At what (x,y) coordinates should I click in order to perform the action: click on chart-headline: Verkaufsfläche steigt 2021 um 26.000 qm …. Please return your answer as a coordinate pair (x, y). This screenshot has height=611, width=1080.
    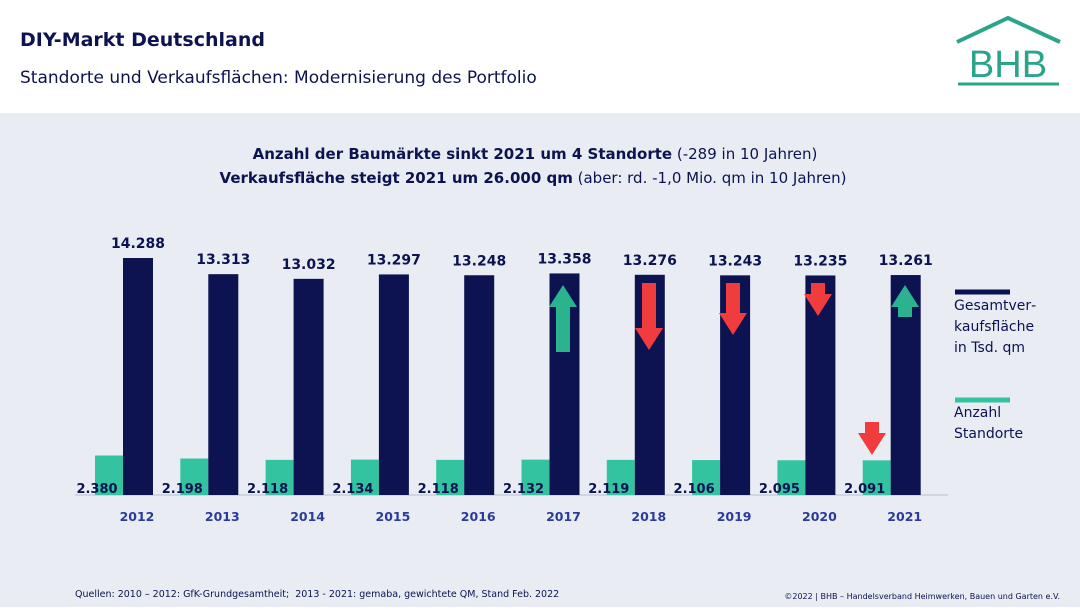
    Looking at the image, I should click on (533, 178).